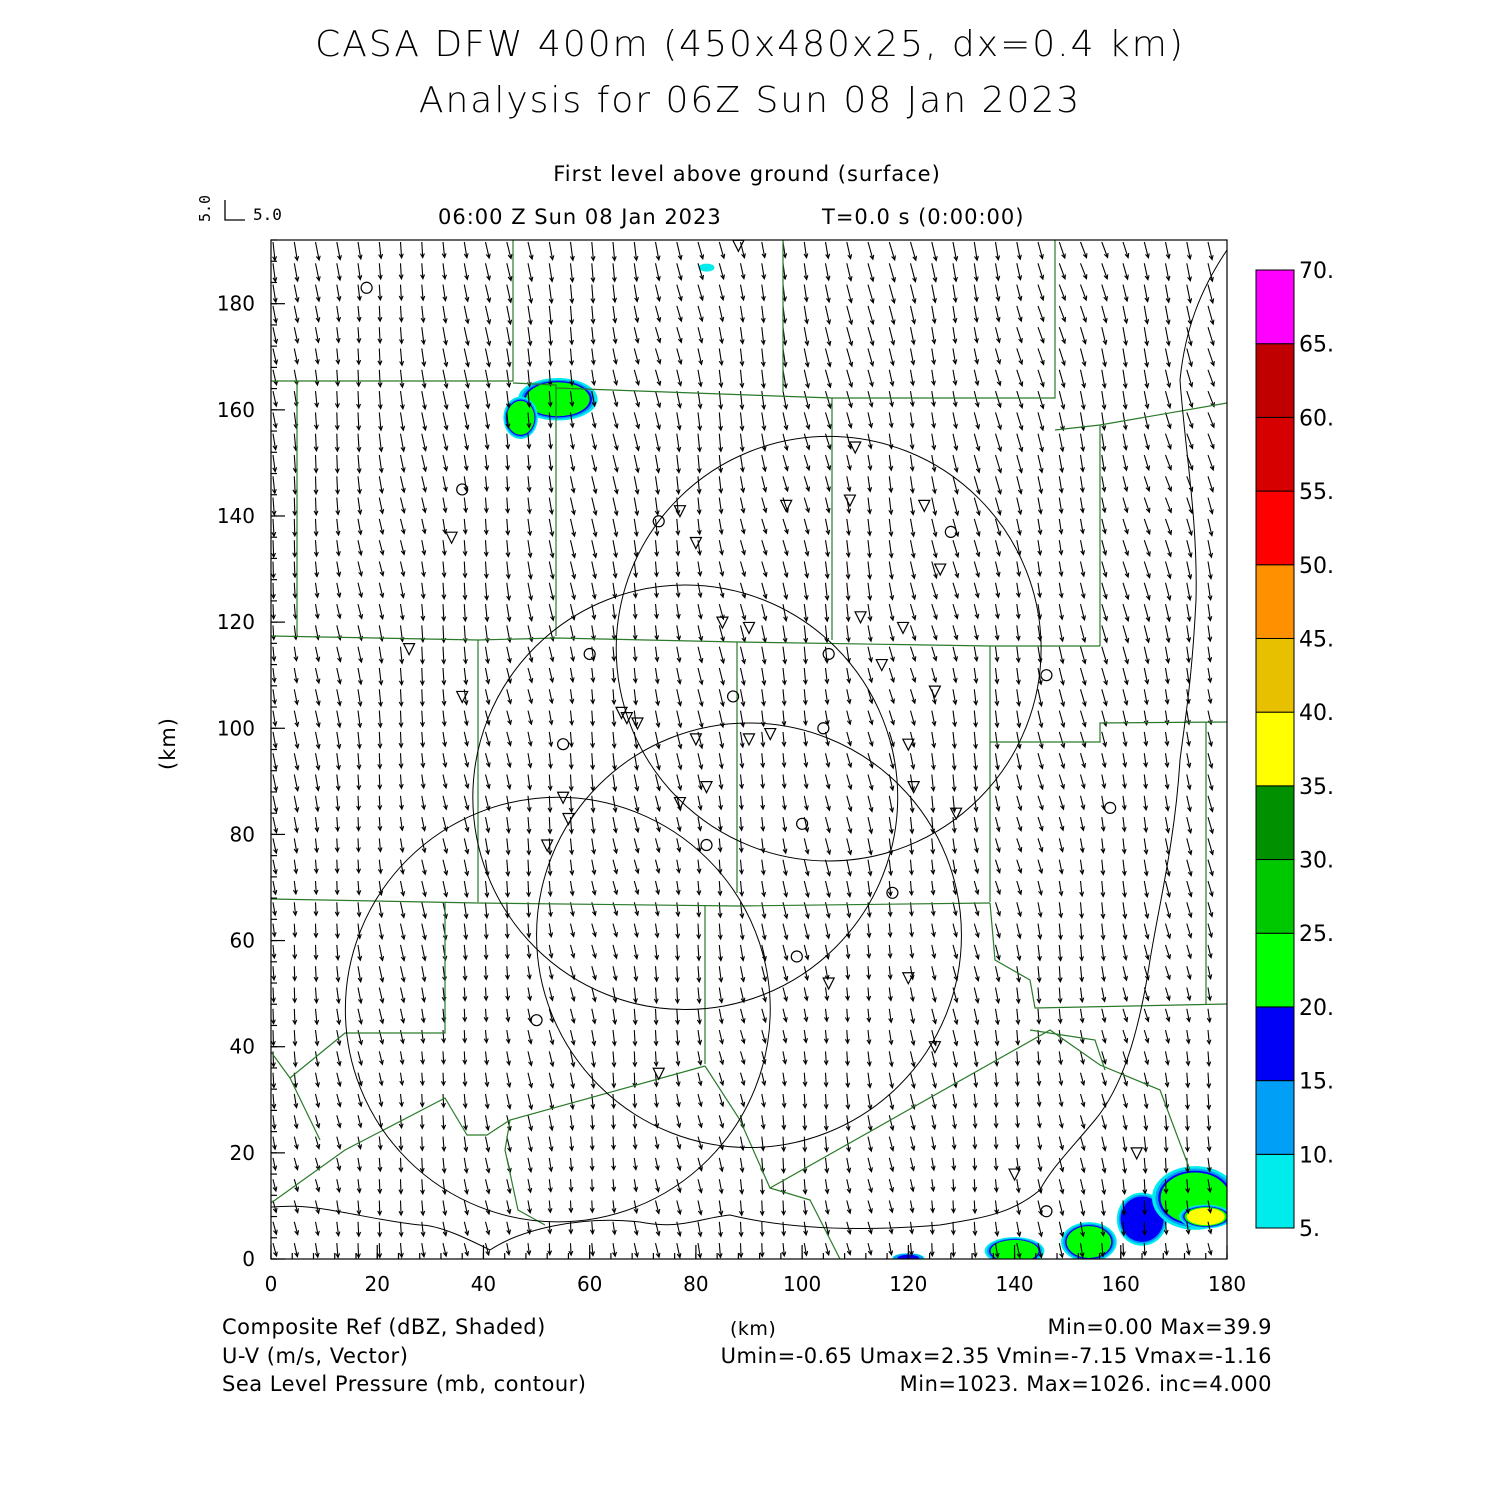 The width and height of the screenshot is (1500, 1500). What do you see at coordinates (1316, 787) in the screenshot?
I see `colorbar-label: 35.` at bounding box center [1316, 787].